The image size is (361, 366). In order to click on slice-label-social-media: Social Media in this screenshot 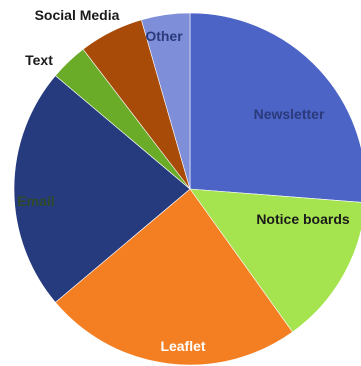, I will do `click(77, 15)`.